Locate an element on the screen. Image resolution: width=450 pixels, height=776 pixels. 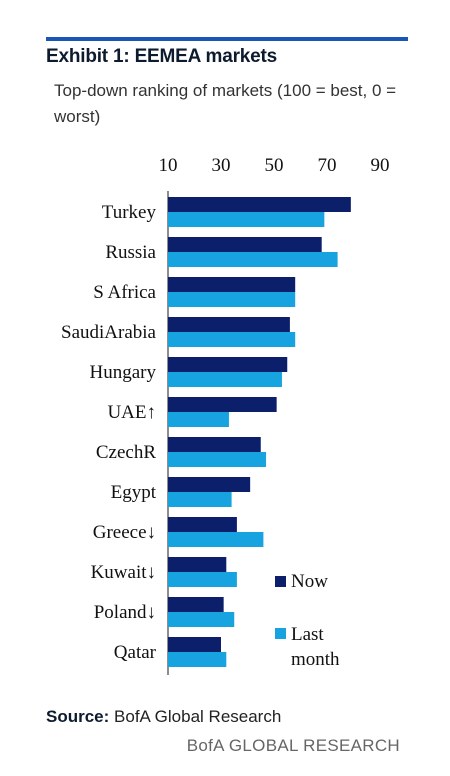
category-label: SaudiArabia is located at coordinates (109, 332).